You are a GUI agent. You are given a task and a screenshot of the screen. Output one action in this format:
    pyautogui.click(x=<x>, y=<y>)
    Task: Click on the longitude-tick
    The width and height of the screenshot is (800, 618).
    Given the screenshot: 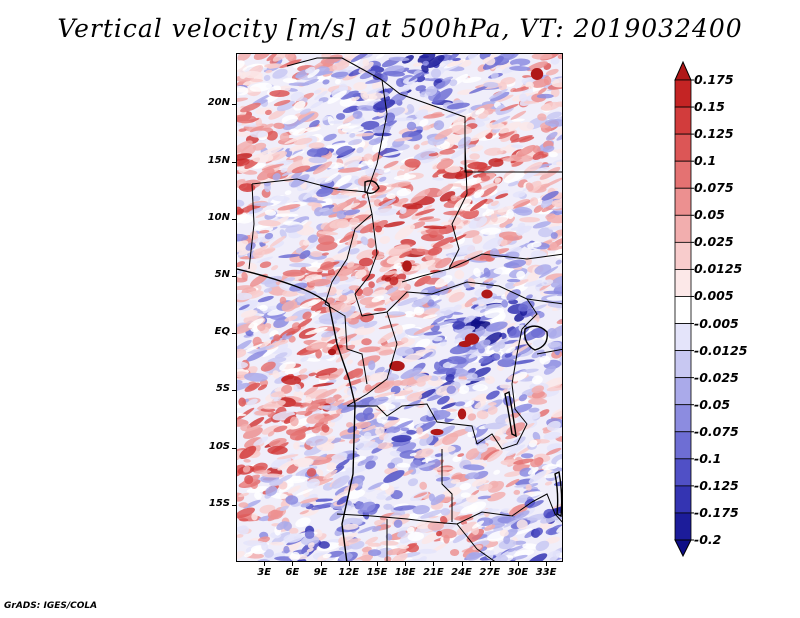 What is the action you would take?
    pyautogui.click(x=406, y=564)
    